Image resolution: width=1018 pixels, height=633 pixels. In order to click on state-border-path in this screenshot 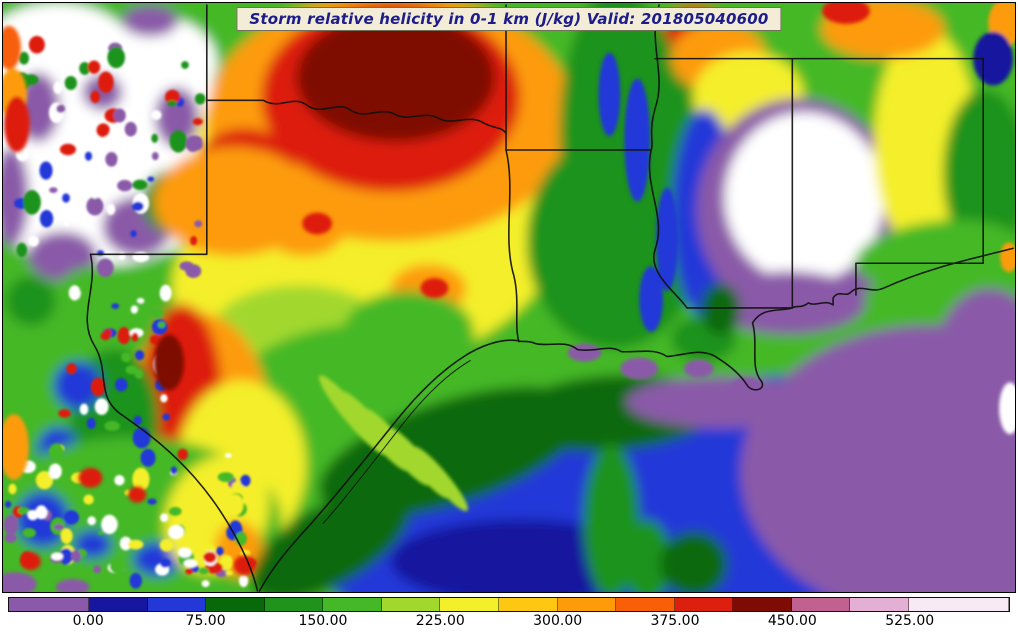, I will do `click(148, 130)`.